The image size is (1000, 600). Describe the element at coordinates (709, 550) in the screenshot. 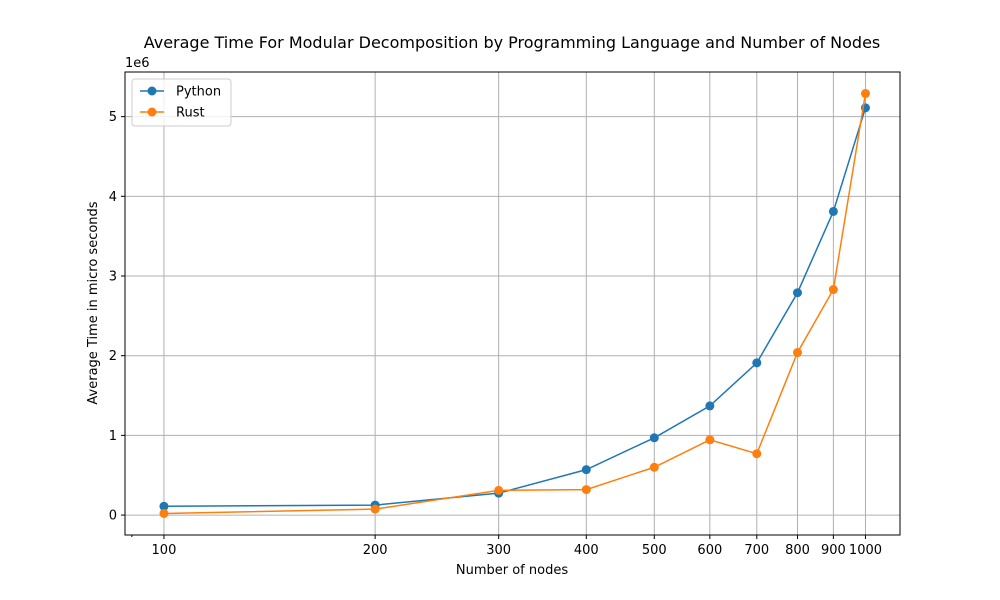

I see `x-tick-label: 600` at that location.